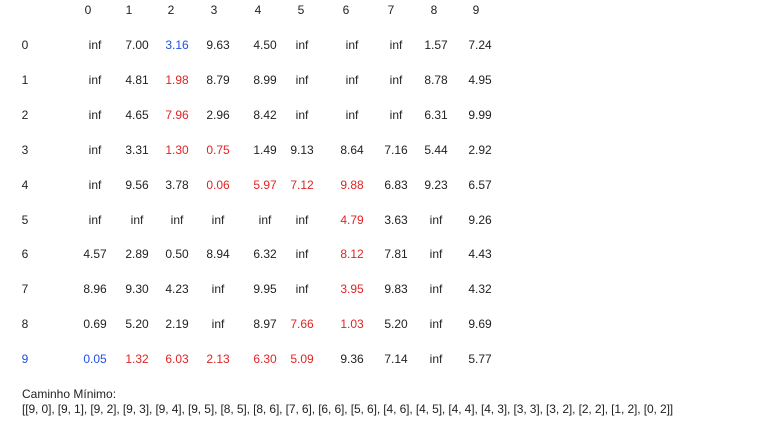 The image size is (770, 427). What do you see at coordinates (137, 254) in the screenshot?
I see `matrix-cell: 2.89` at bounding box center [137, 254].